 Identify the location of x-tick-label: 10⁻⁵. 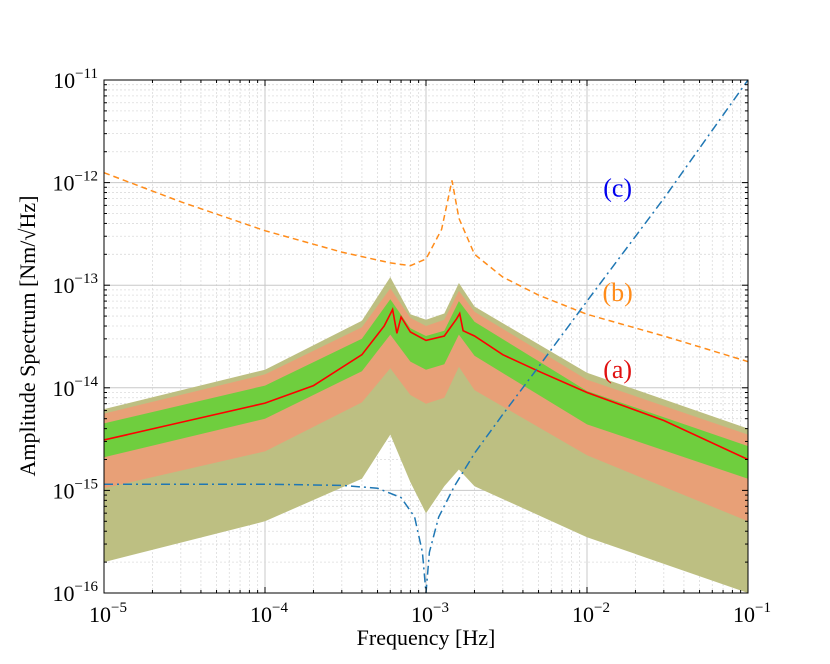
(108, 613).